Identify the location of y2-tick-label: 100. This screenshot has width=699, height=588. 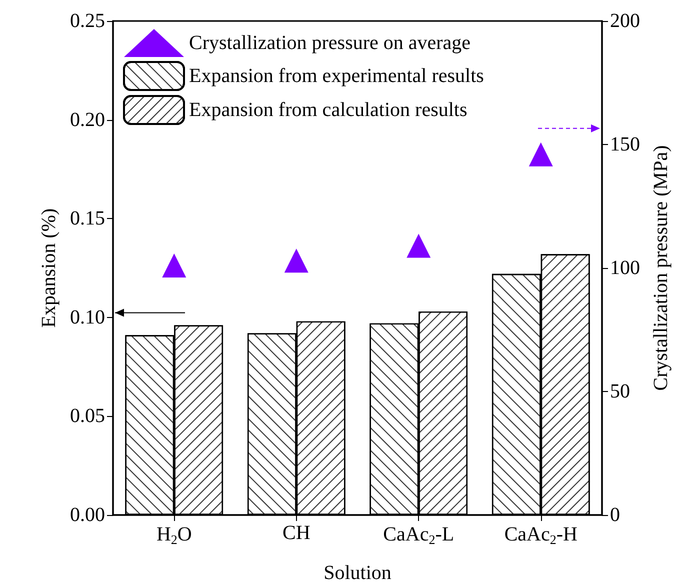
(625, 268).